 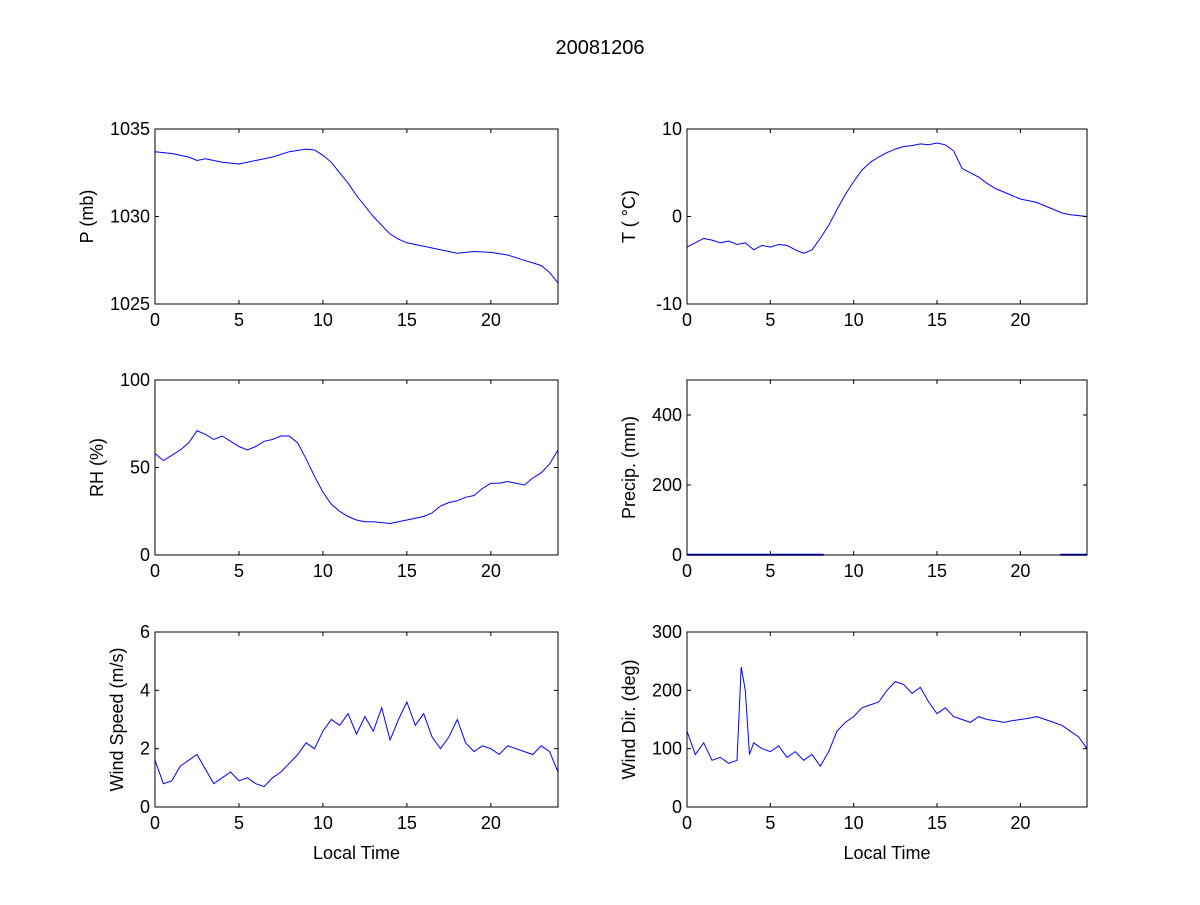 I want to click on x-tick-label-wind-speed: 15, so click(x=407, y=823).